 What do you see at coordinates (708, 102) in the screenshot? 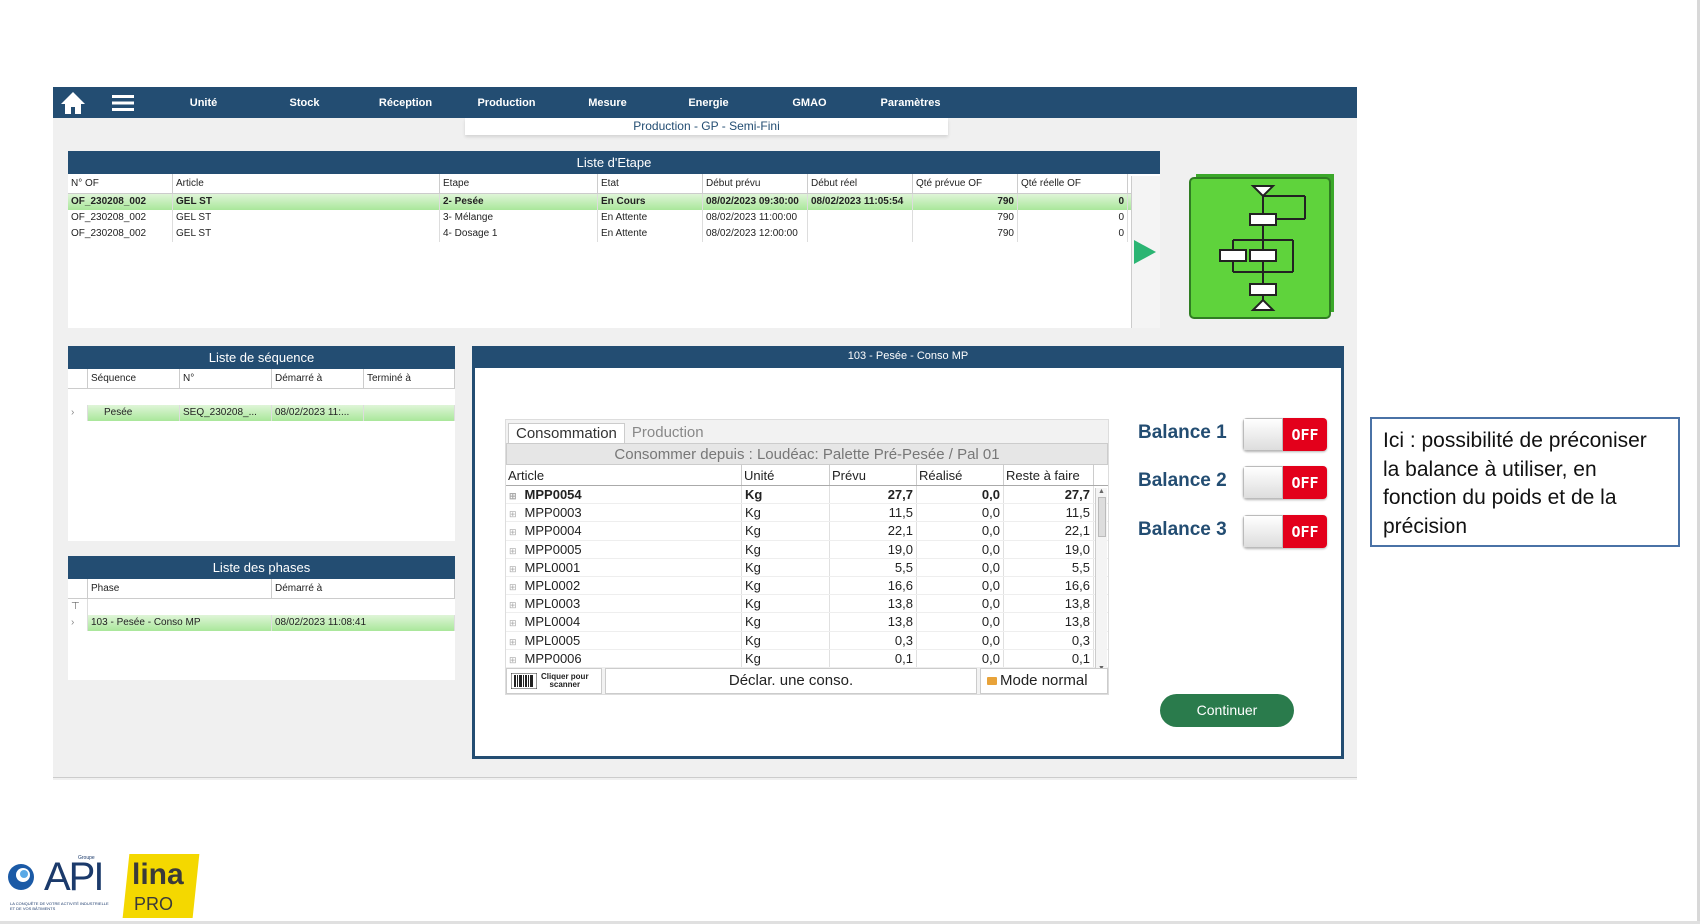
I see `nav-energie: Energie` at bounding box center [708, 102].